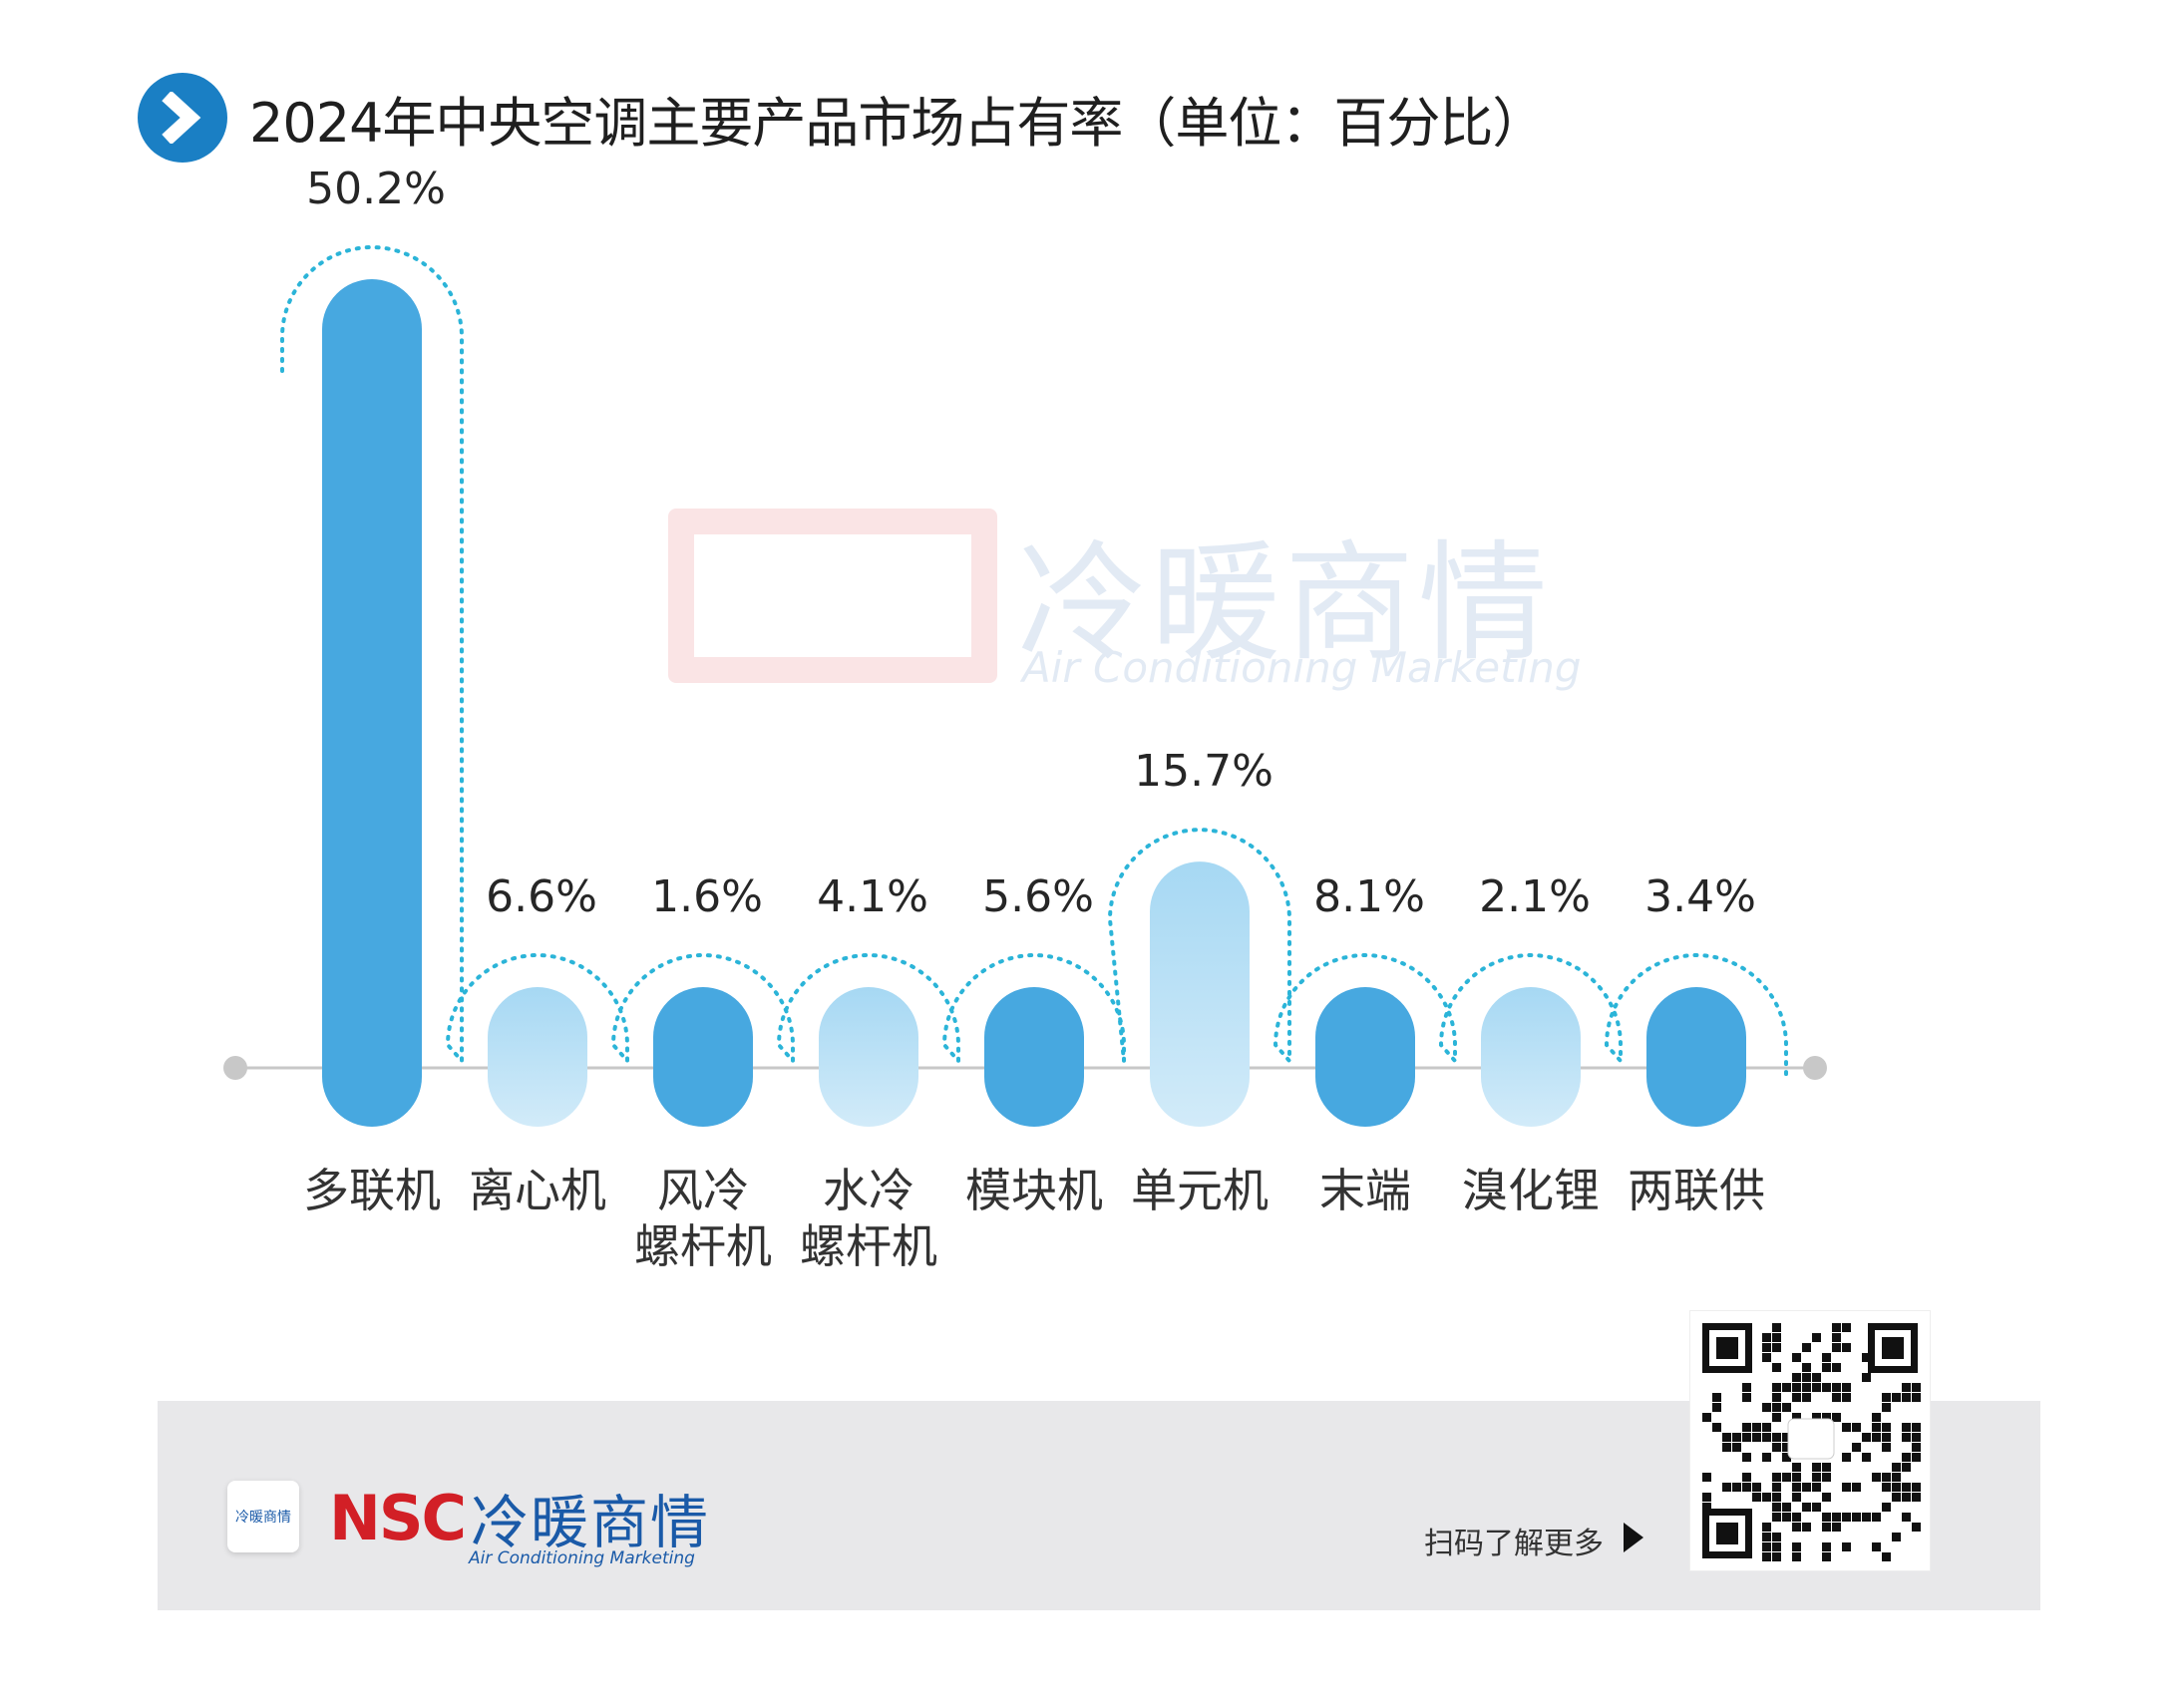 The height and width of the screenshot is (1708, 2183). I want to click on brand-logo: NSC 冷暖商情 Air Conditioning Marketing, so click(519, 1525).